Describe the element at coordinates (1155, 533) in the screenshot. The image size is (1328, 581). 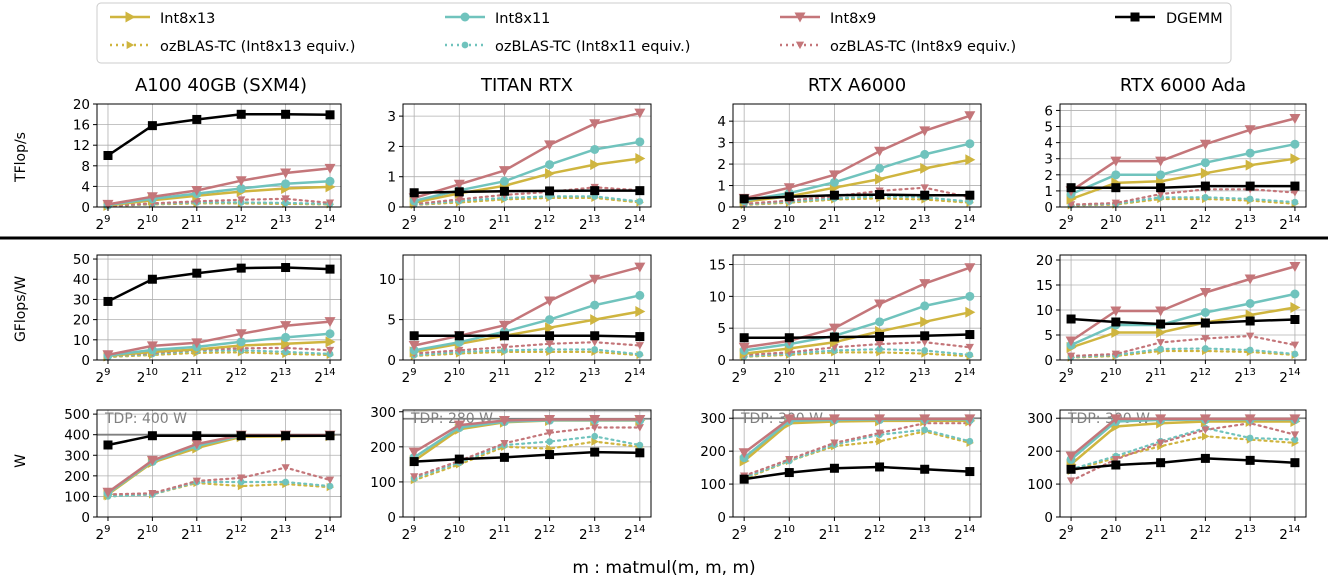
I see `x-tick-label: 211` at that location.